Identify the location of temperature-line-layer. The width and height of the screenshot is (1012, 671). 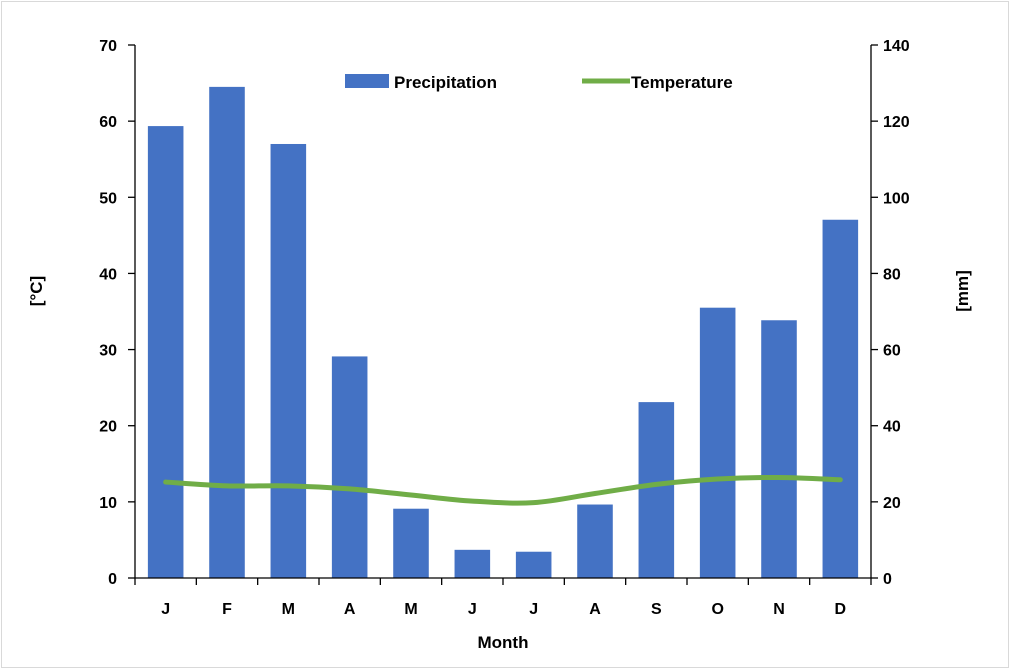
(503, 490).